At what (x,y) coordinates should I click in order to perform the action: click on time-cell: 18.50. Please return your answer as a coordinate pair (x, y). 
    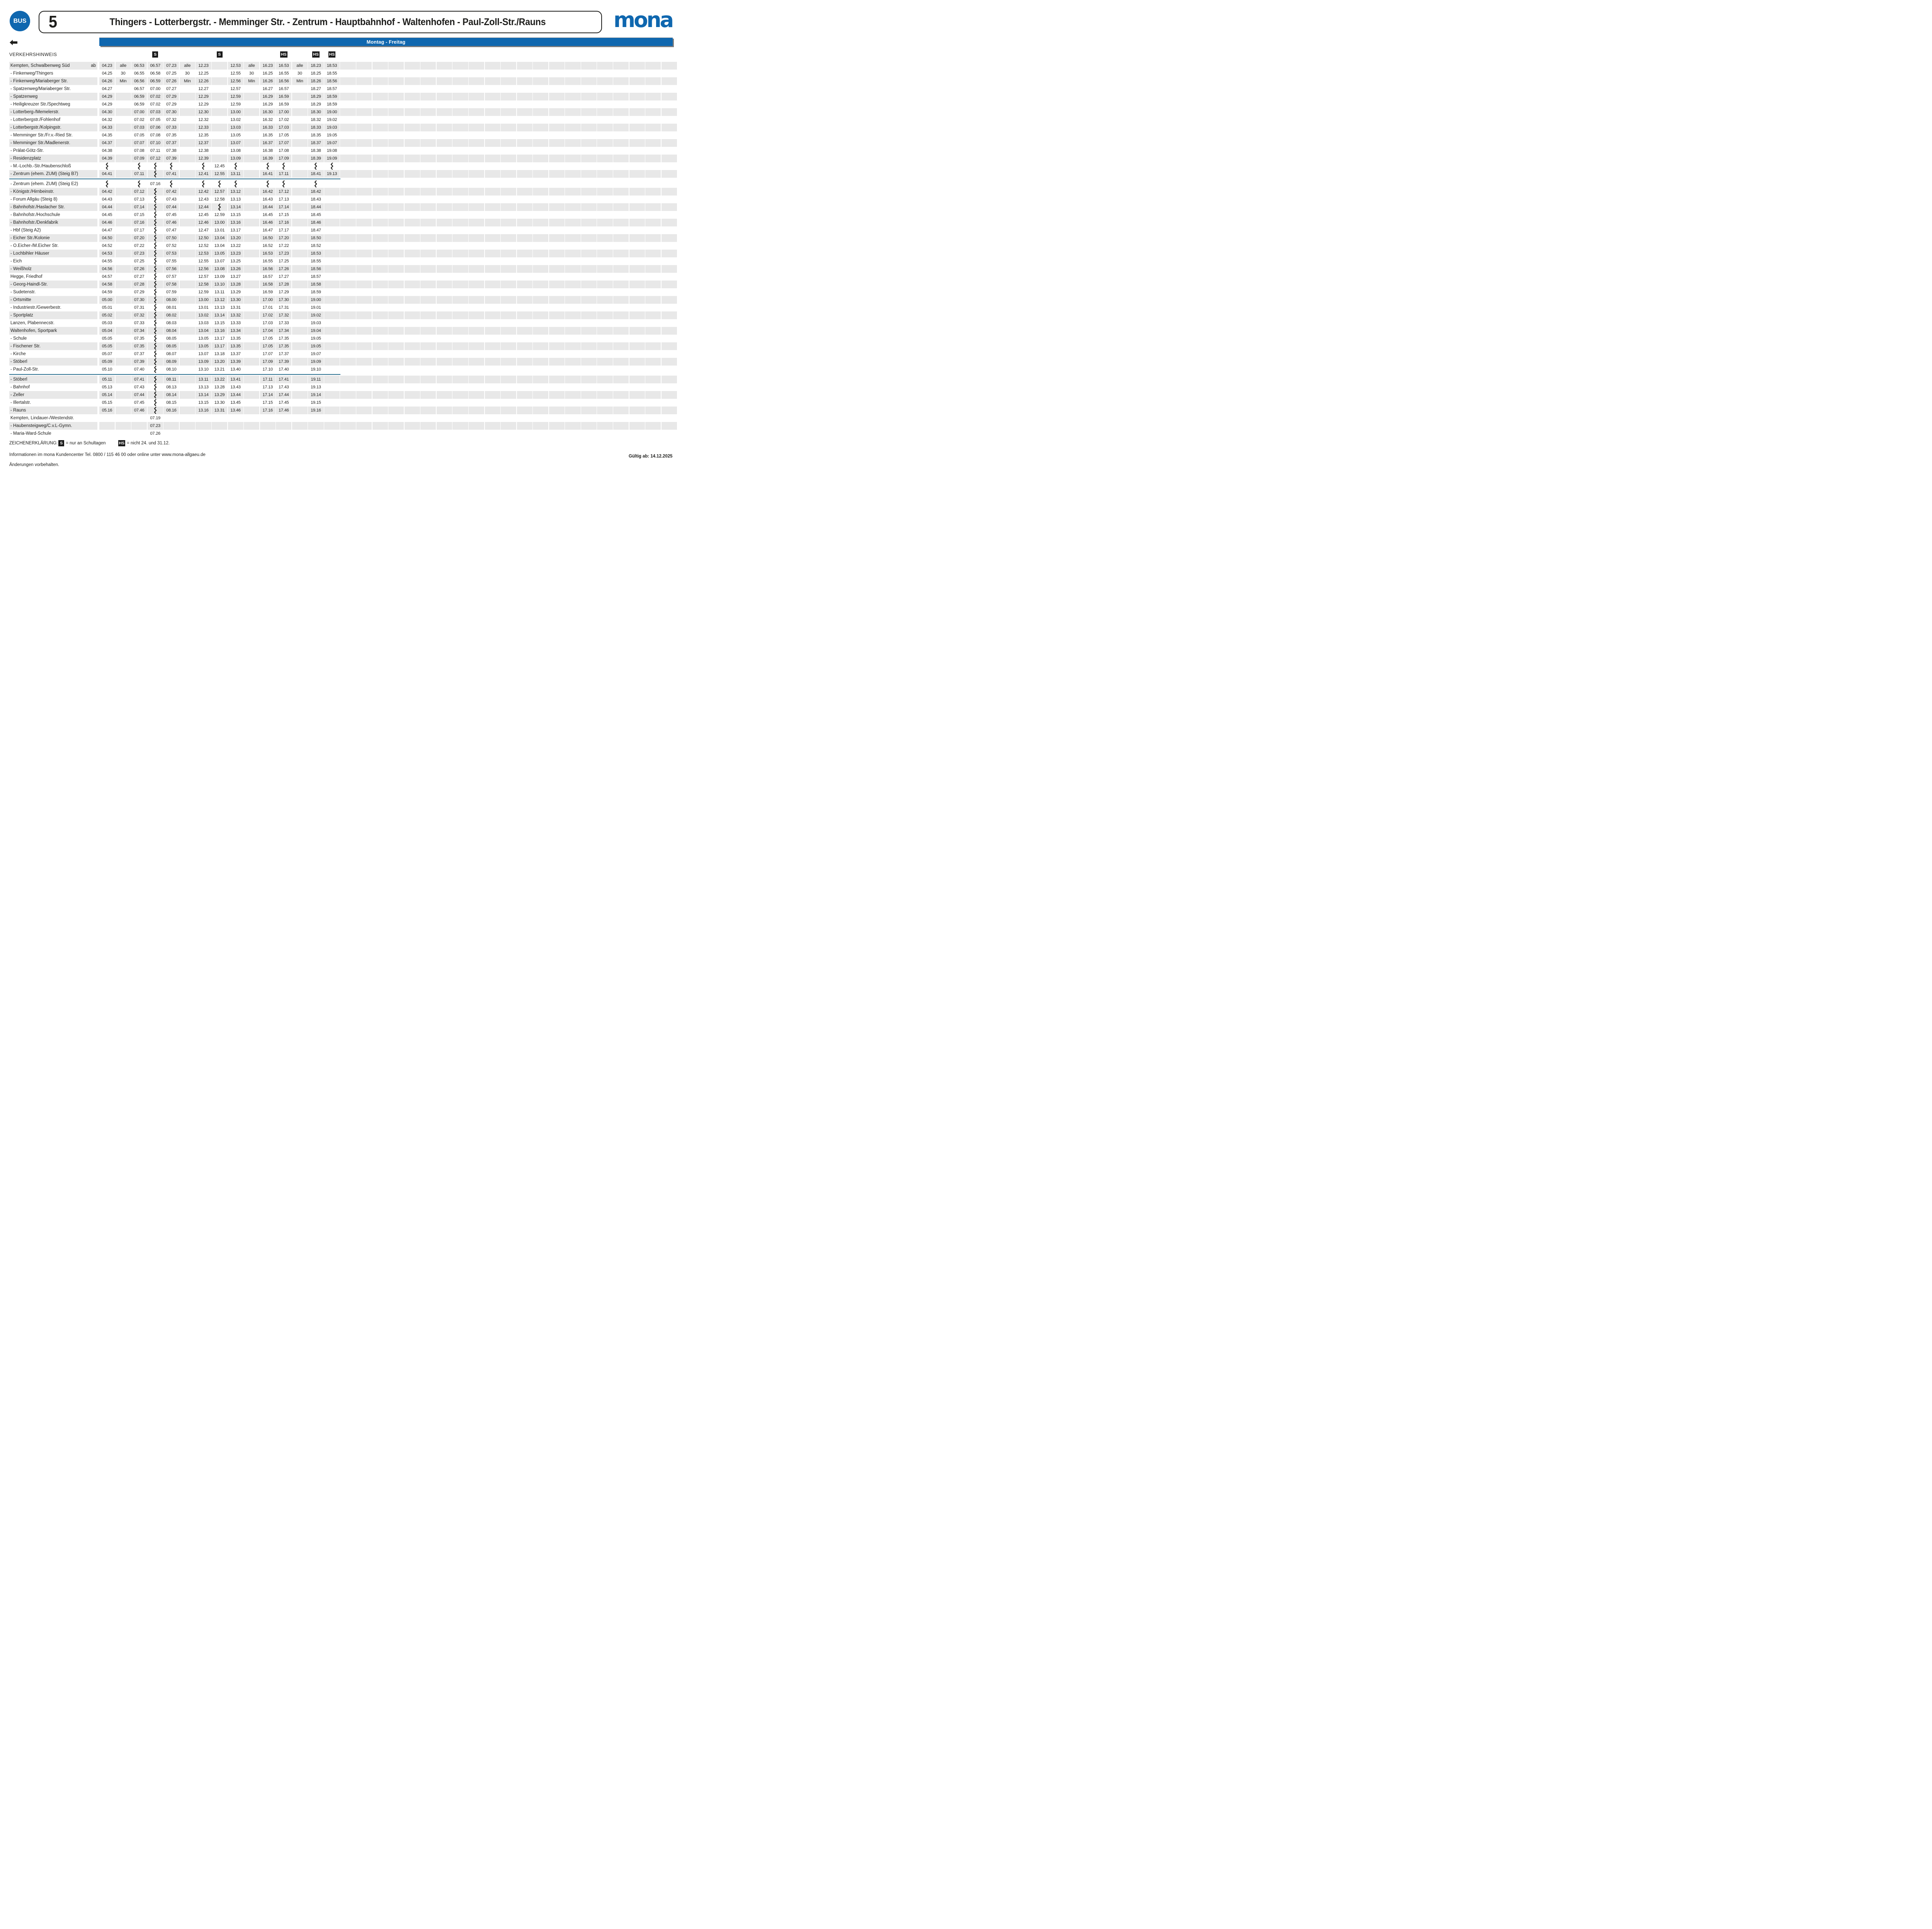
    Looking at the image, I should click on (316, 238).